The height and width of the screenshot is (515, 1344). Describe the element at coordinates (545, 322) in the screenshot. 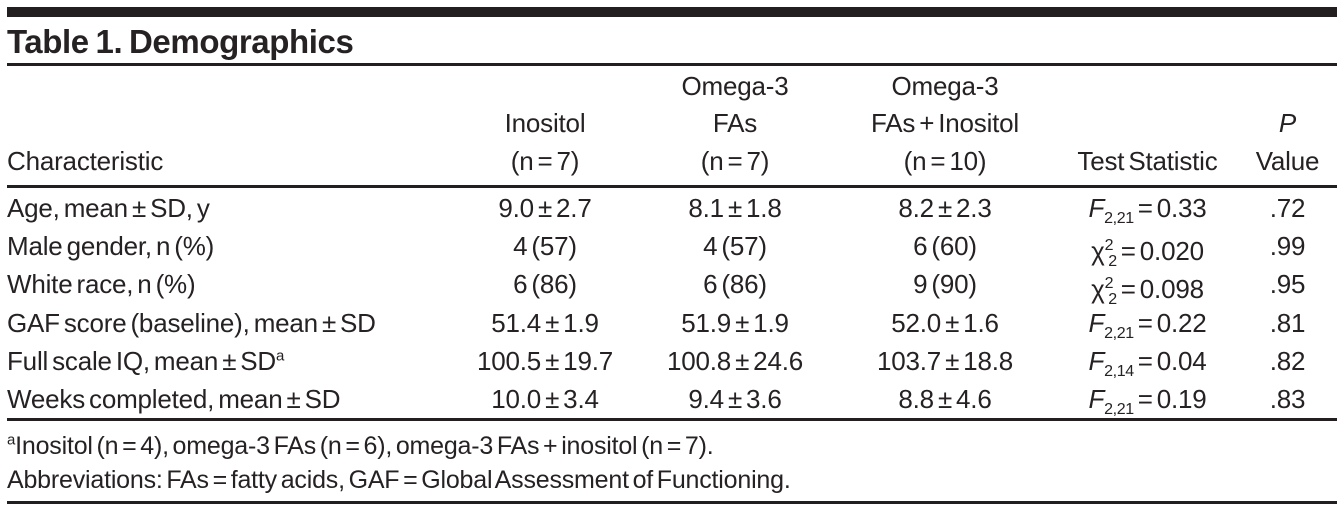

I see `cell-inositol: 51.4 ± 1.9` at that location.